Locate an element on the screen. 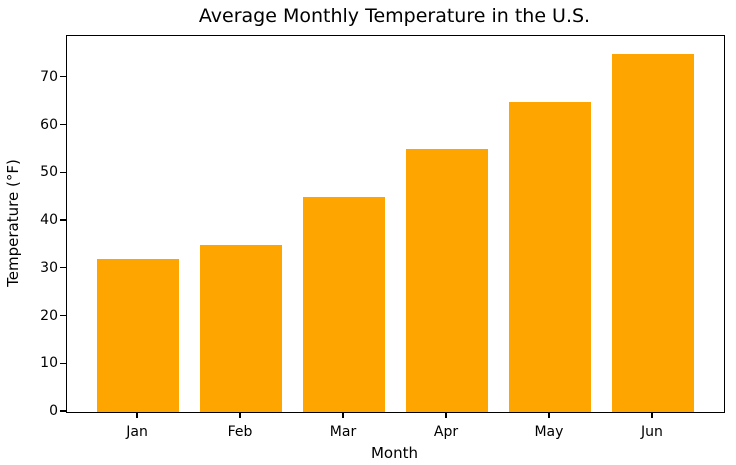  bar-may is located at coordinates (550, 256).